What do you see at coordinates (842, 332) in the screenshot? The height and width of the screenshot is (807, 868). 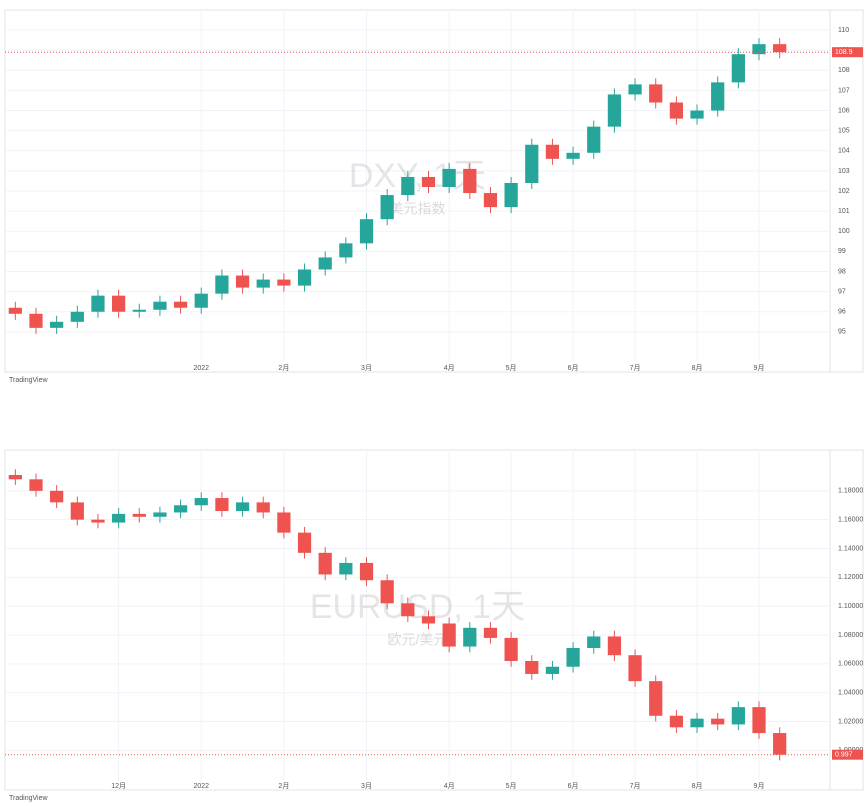 I see `y-tick-label: 95` at bounding box center [842, 332].